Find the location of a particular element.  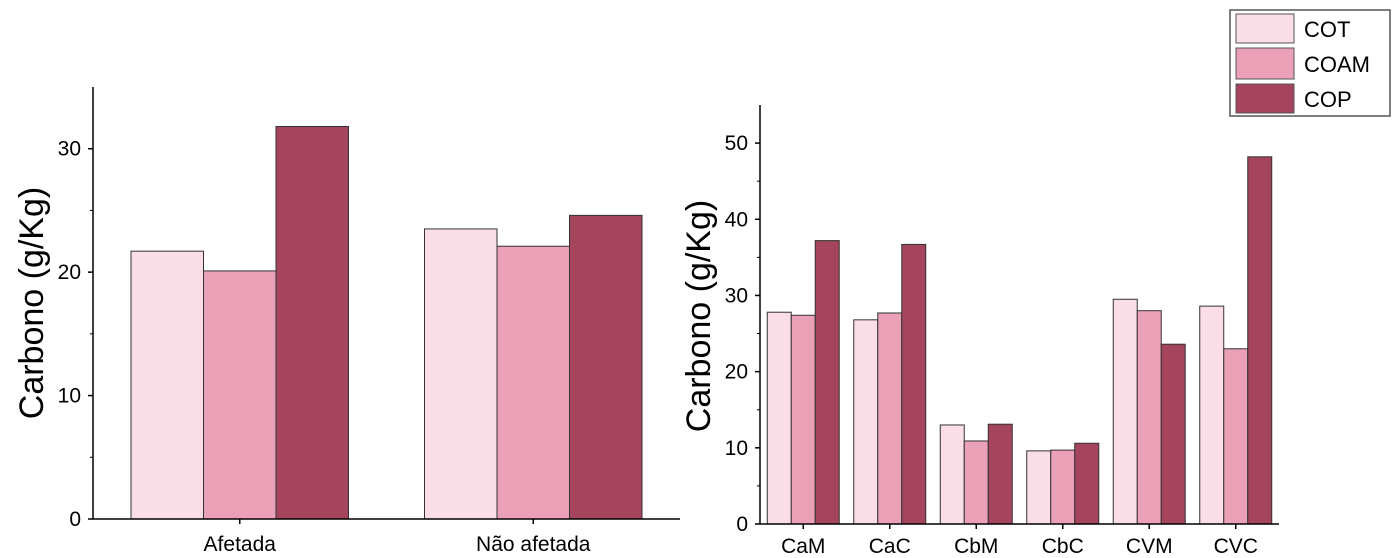

right-bar-cam-cop is located at coordinates (827, 382).